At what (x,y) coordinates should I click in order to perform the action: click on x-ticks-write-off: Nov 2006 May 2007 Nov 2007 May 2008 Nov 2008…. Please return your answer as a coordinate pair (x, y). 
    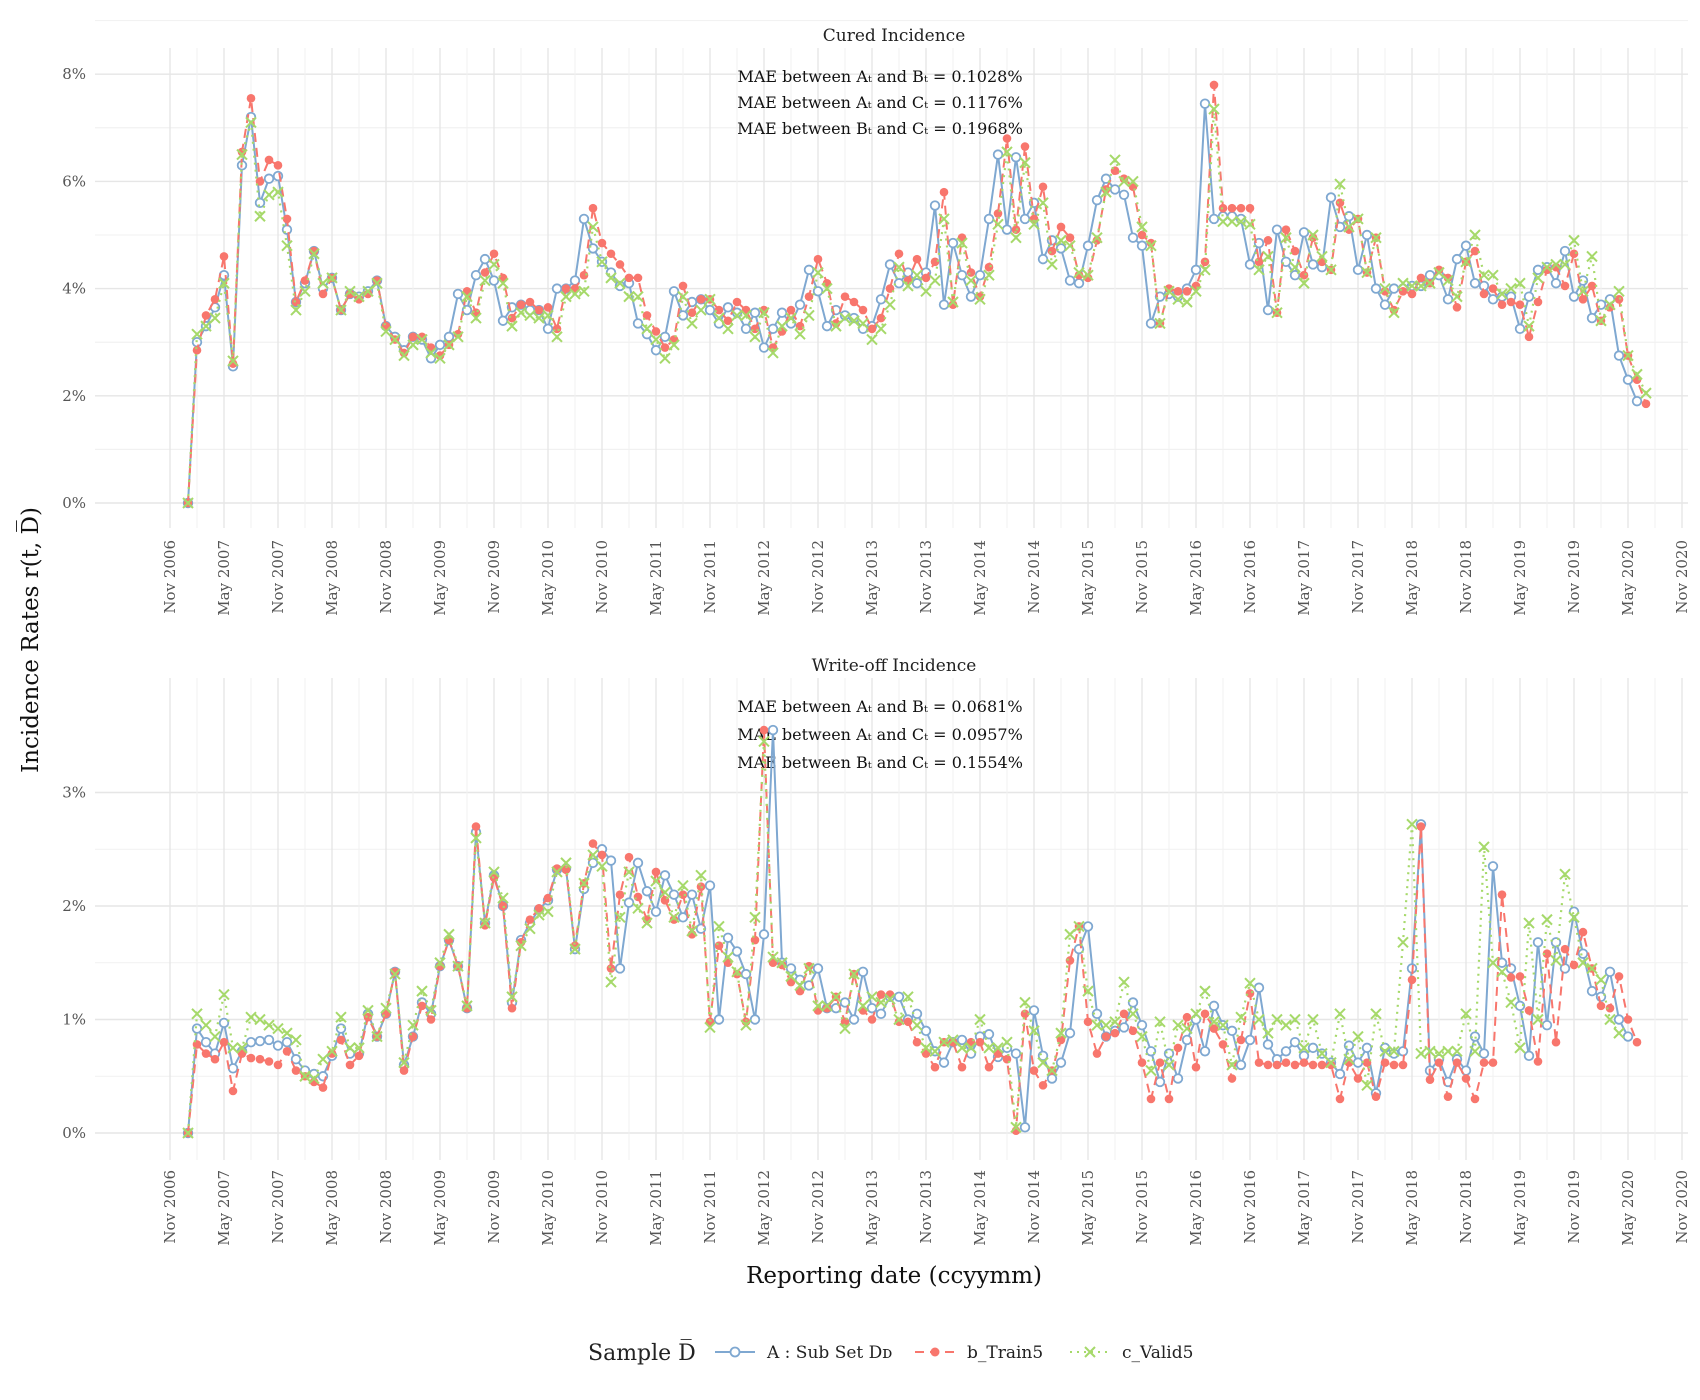
    Looking at the image, I should click on (926, 1208).